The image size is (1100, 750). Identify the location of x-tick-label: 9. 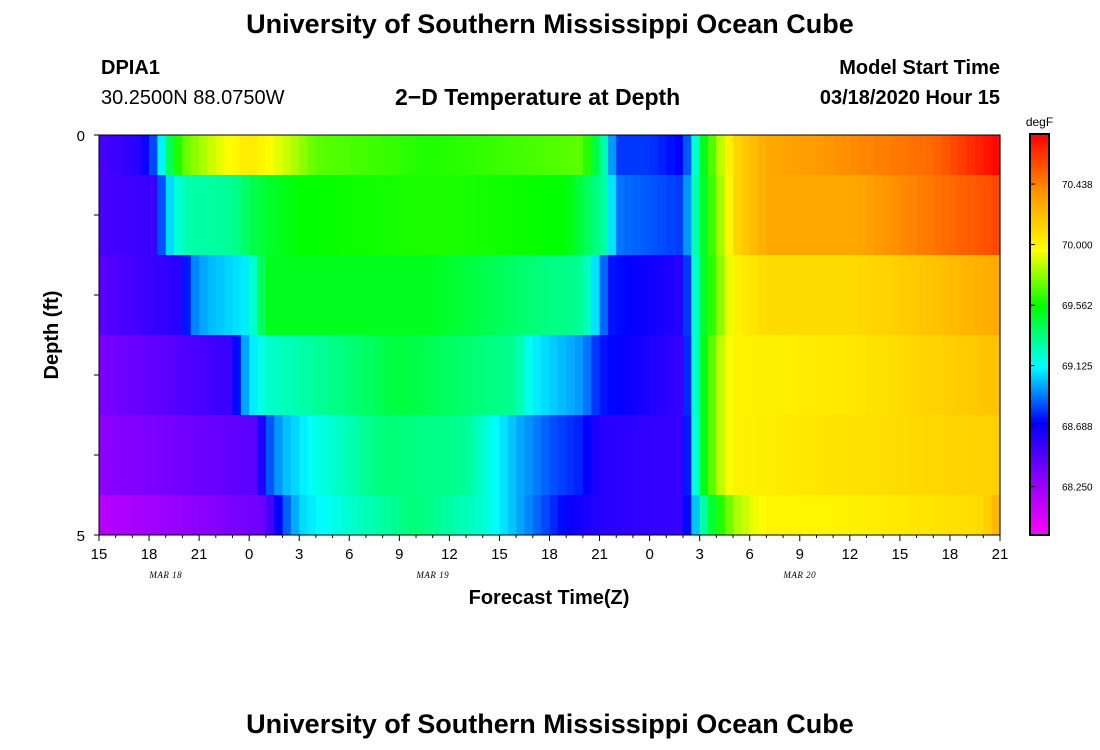
(800, 554).